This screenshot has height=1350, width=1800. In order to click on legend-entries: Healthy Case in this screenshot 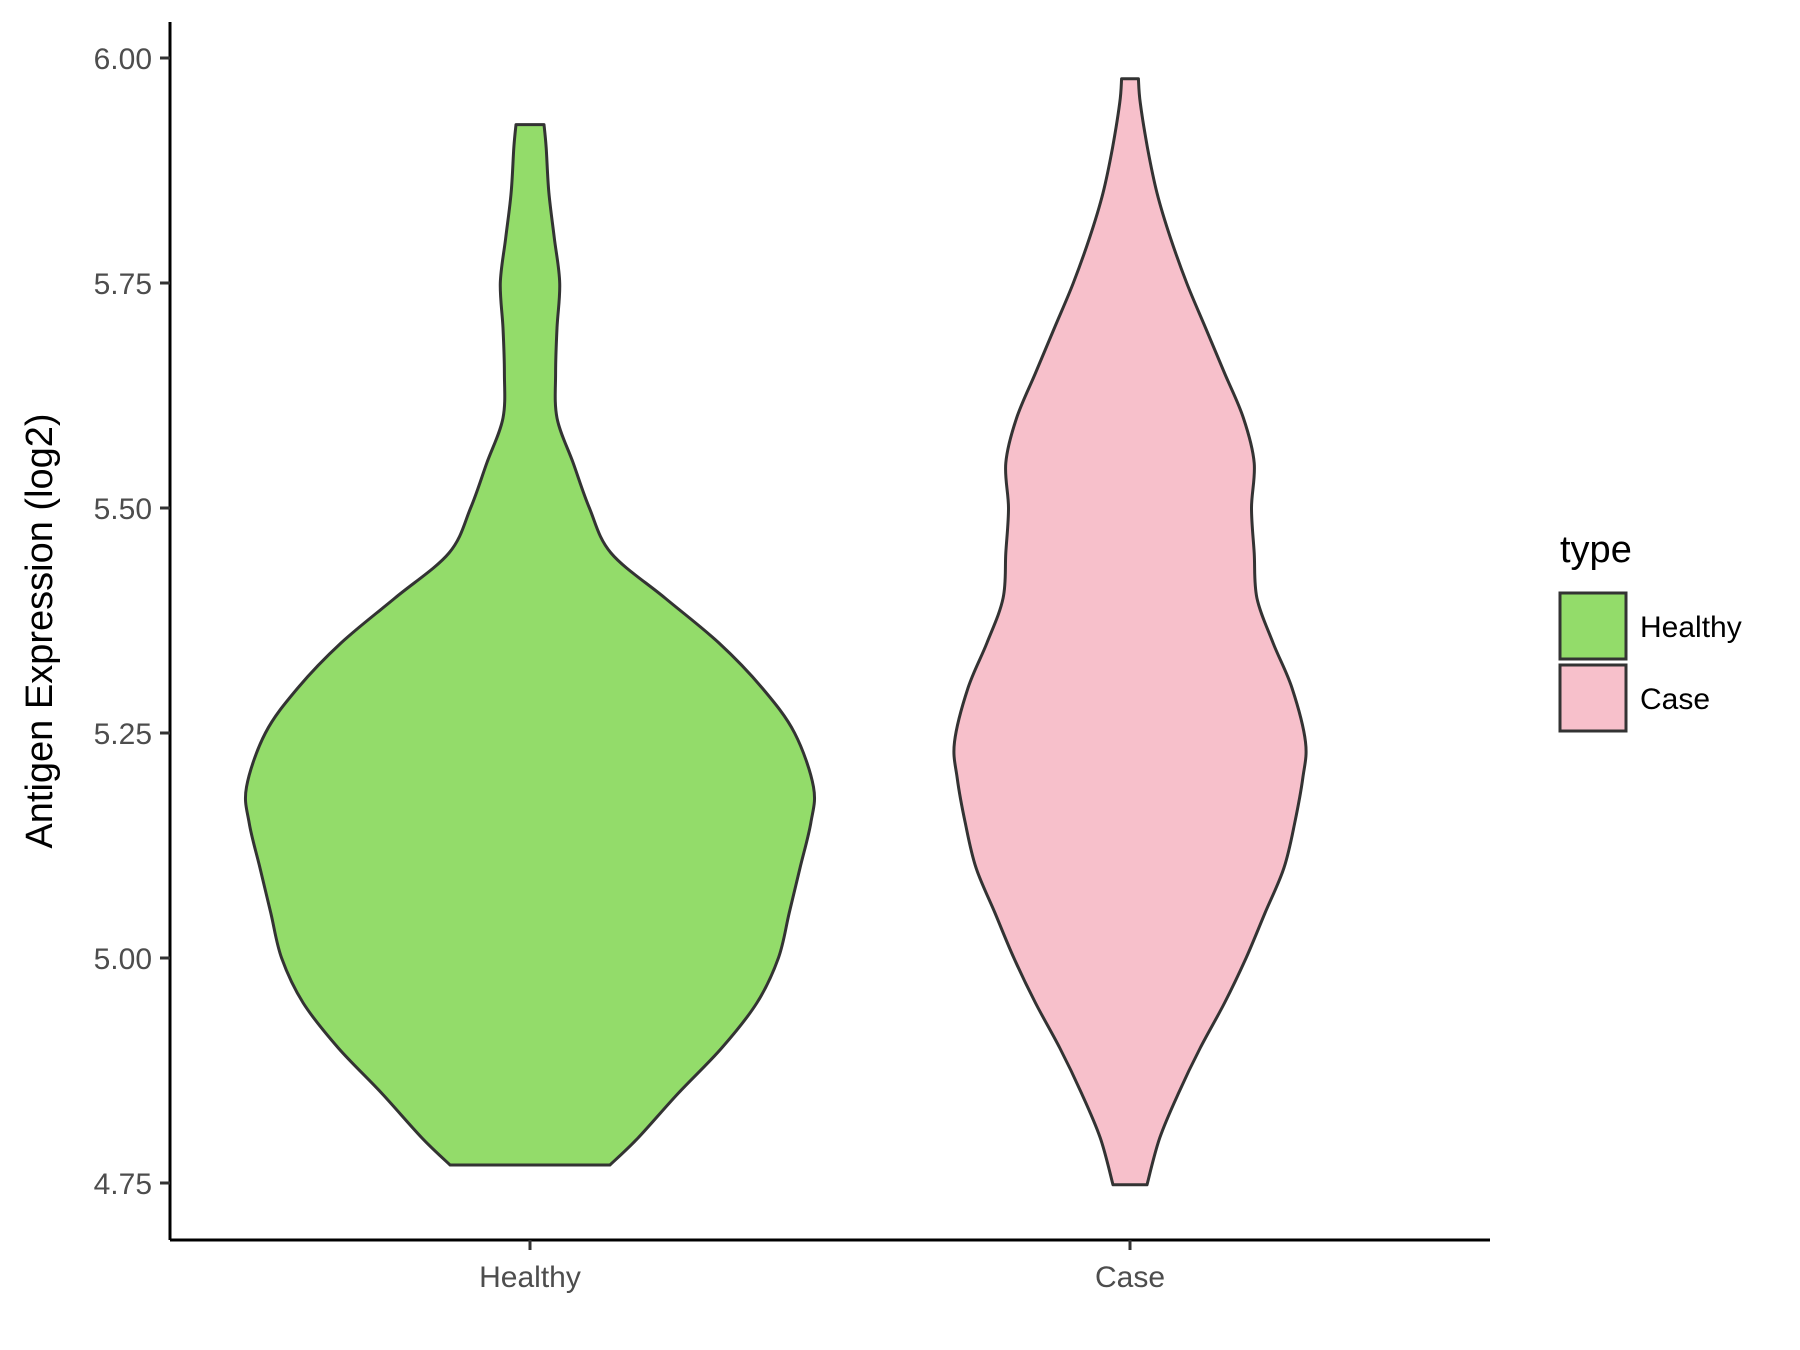, I will do `click(1650, 662)`.